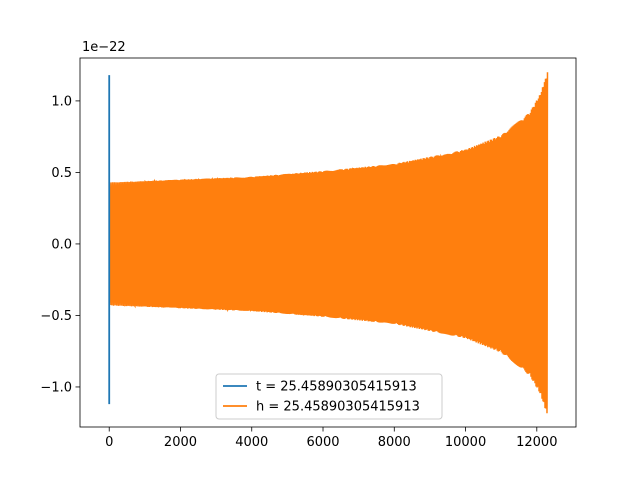  Describe the element at coordinates (536, 442) in the screenshot. I see `x-tick-label: 12000` at that location.